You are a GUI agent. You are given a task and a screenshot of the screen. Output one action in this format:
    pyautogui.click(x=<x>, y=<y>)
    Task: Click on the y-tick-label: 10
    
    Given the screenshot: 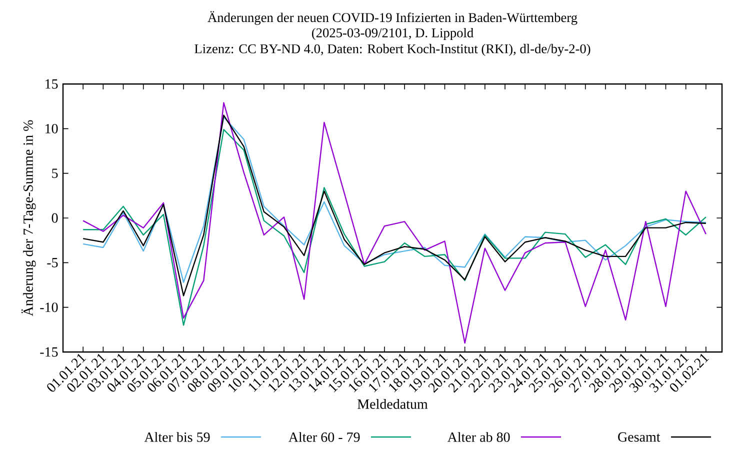 What is the action you would take?
    pyautogui.click(x=52, y=129)
    